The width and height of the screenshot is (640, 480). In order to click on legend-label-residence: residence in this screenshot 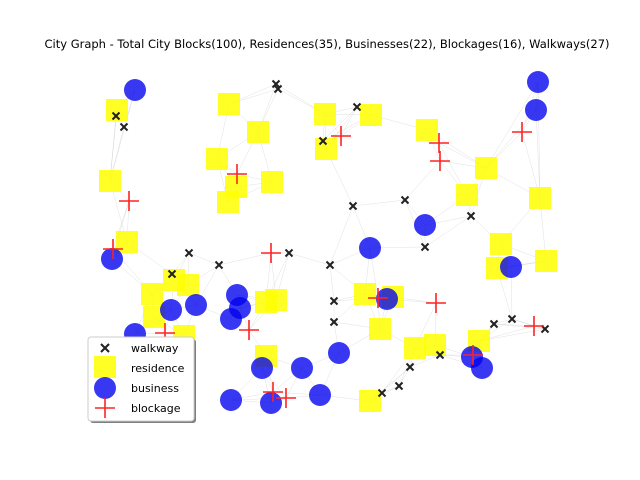, I will do `click(158, 368)`.